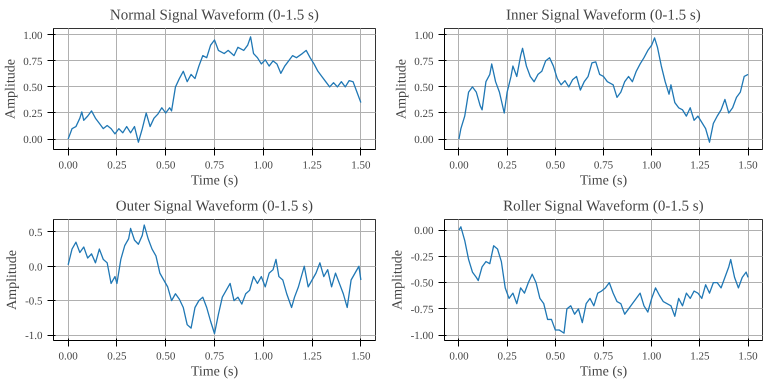 This screenshot has height=383, width=774. I want to click on chart-title: Roller Signal Waveform (0-1.5 s), so click(603, 206).